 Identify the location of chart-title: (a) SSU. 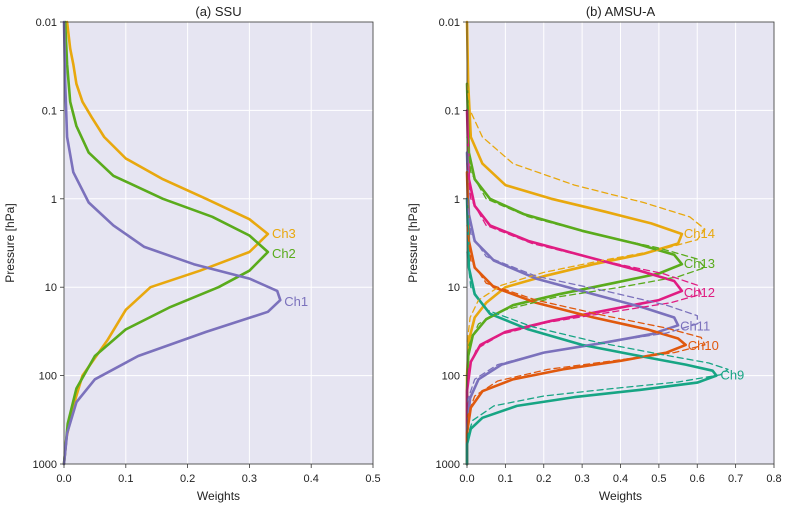
(218, 11).